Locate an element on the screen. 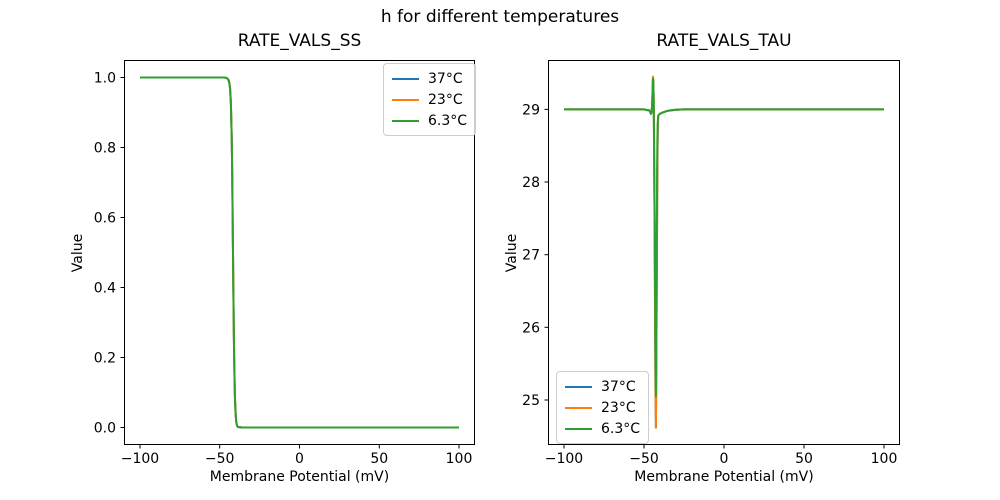  title-rate-vals-tau: RATE_VALS_TAU is located at coordinates (724, 41).